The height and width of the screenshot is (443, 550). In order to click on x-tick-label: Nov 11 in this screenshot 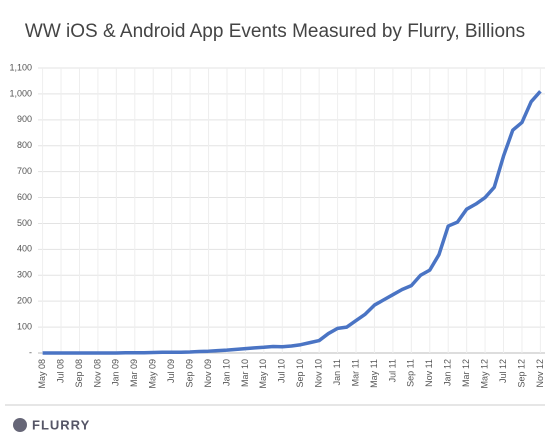, I will do `click(429, 373)`.